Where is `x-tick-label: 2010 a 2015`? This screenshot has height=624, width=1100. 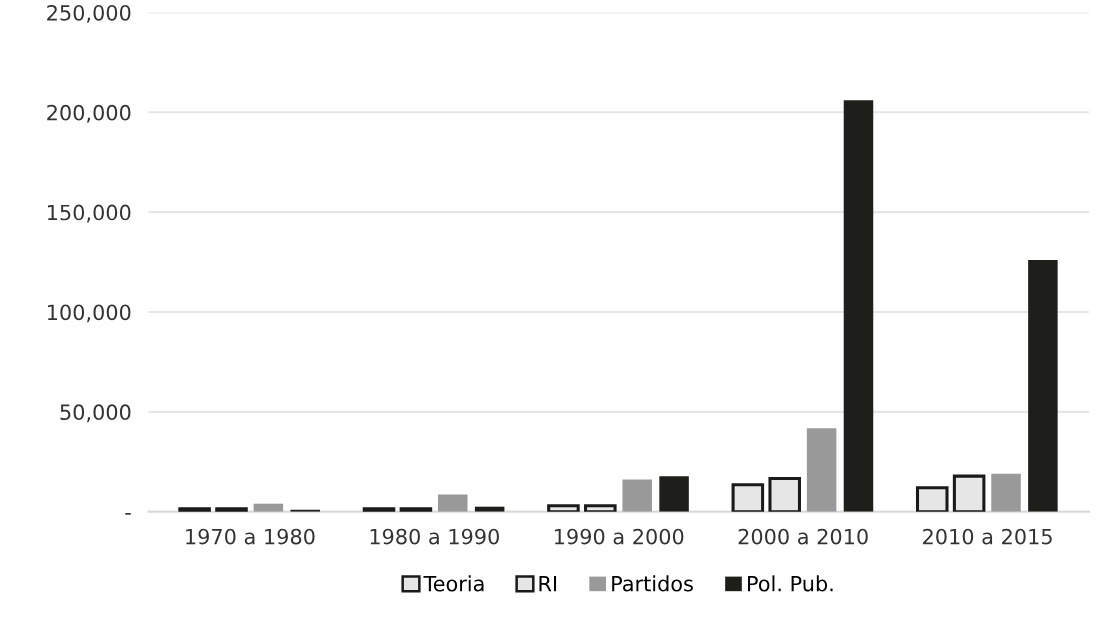 x-tick-label: 2010 a 2015 is located at coordinates (987, 536).